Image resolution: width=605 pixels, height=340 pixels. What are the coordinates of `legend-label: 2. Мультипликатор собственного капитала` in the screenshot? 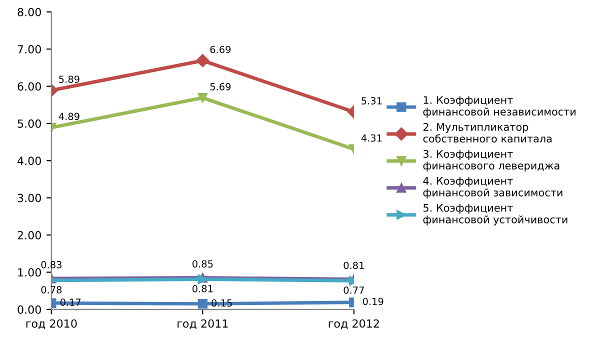 It's located at (487, 133).